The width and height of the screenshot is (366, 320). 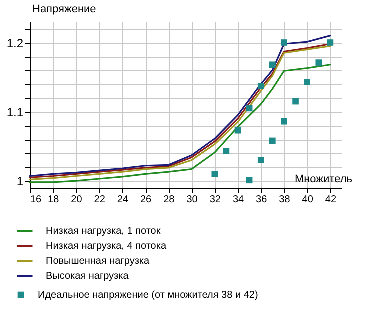 What do you see at coordinates (331, 200) in the screenshot?
I see `x-tick-label: 42` at bounding box center [331, 200].